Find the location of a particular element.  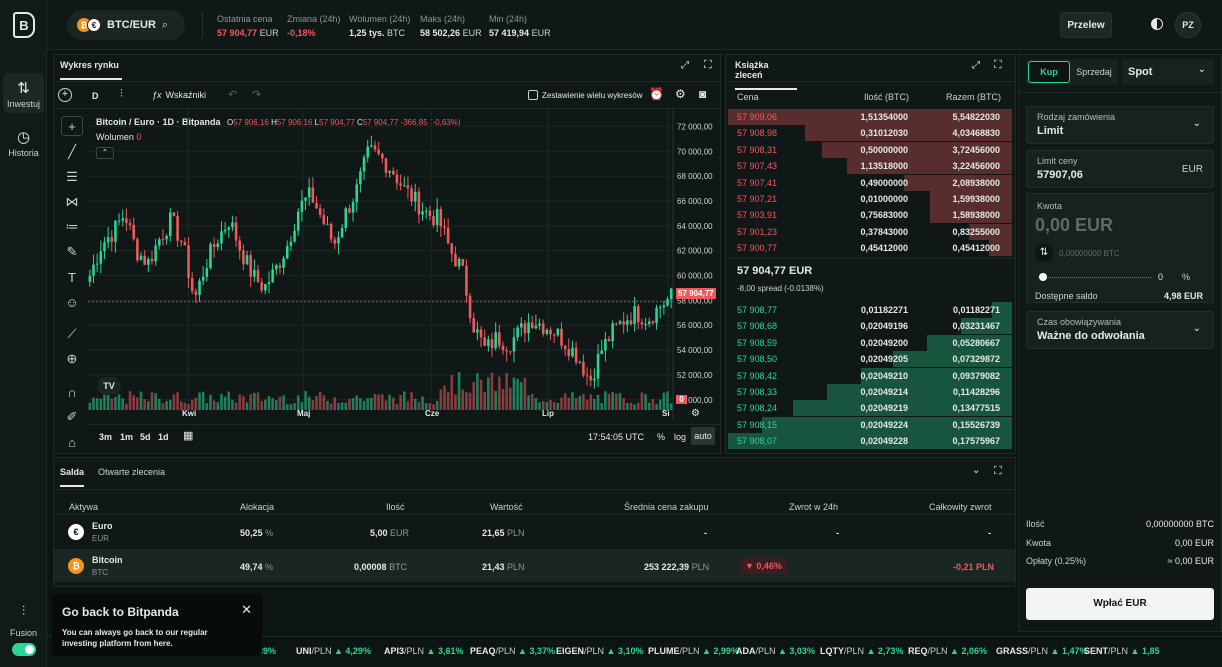

auto-scale-button: auto is located at coordinates (703, 436).